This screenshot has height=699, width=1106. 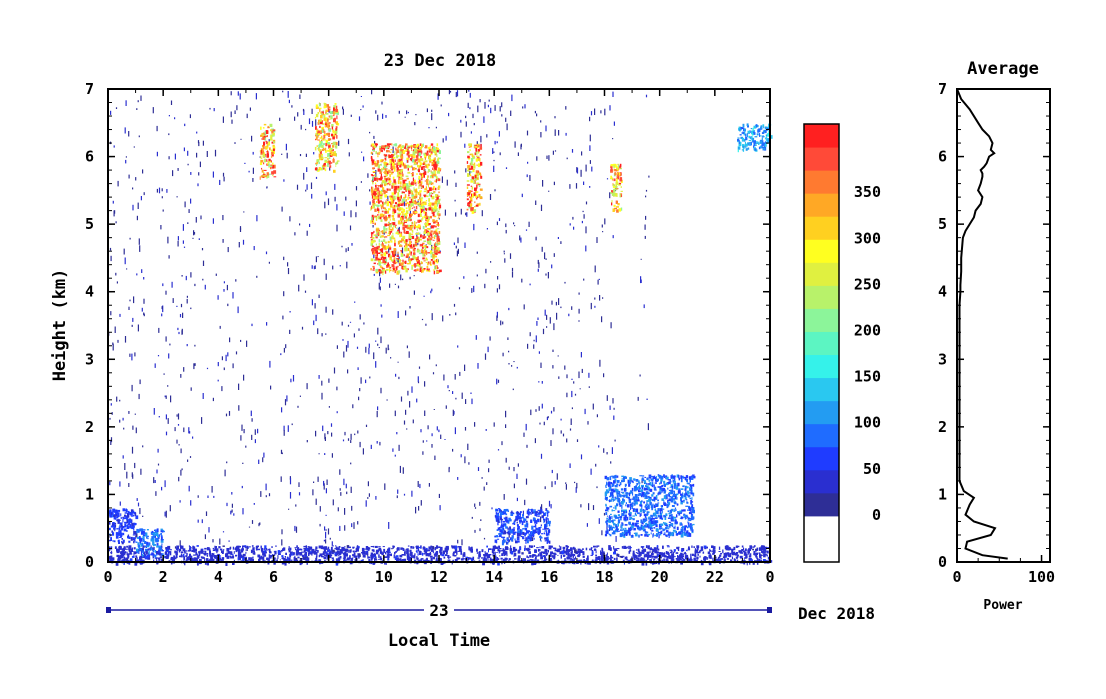 I want to click on colorbar, so click(x=821, y=343).